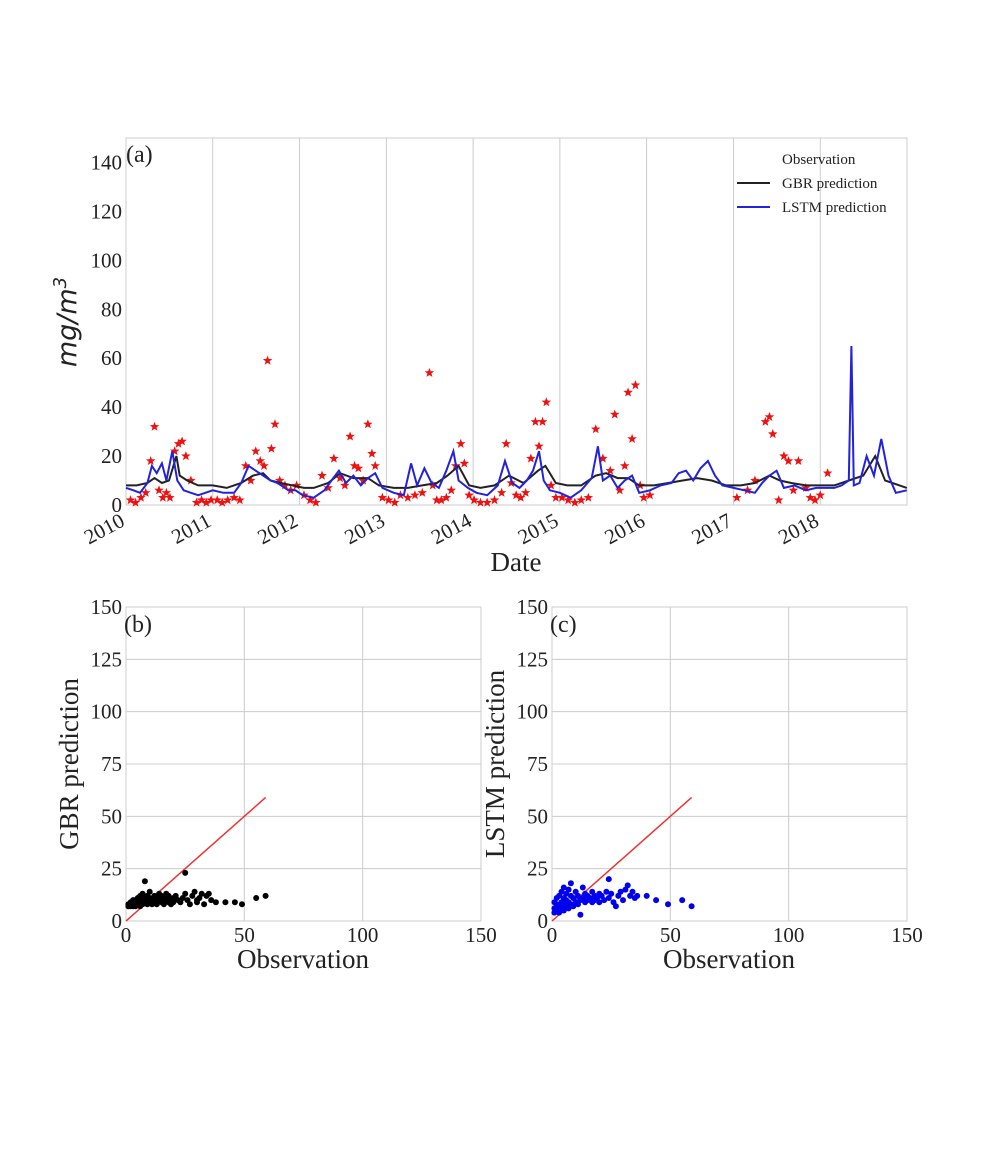 Image resolution: width=1008 pixels, height=1152 pixels. Describe the element at coordinates (111, 358) in the screenshot. I see `y-tick-60: 60` at that location.